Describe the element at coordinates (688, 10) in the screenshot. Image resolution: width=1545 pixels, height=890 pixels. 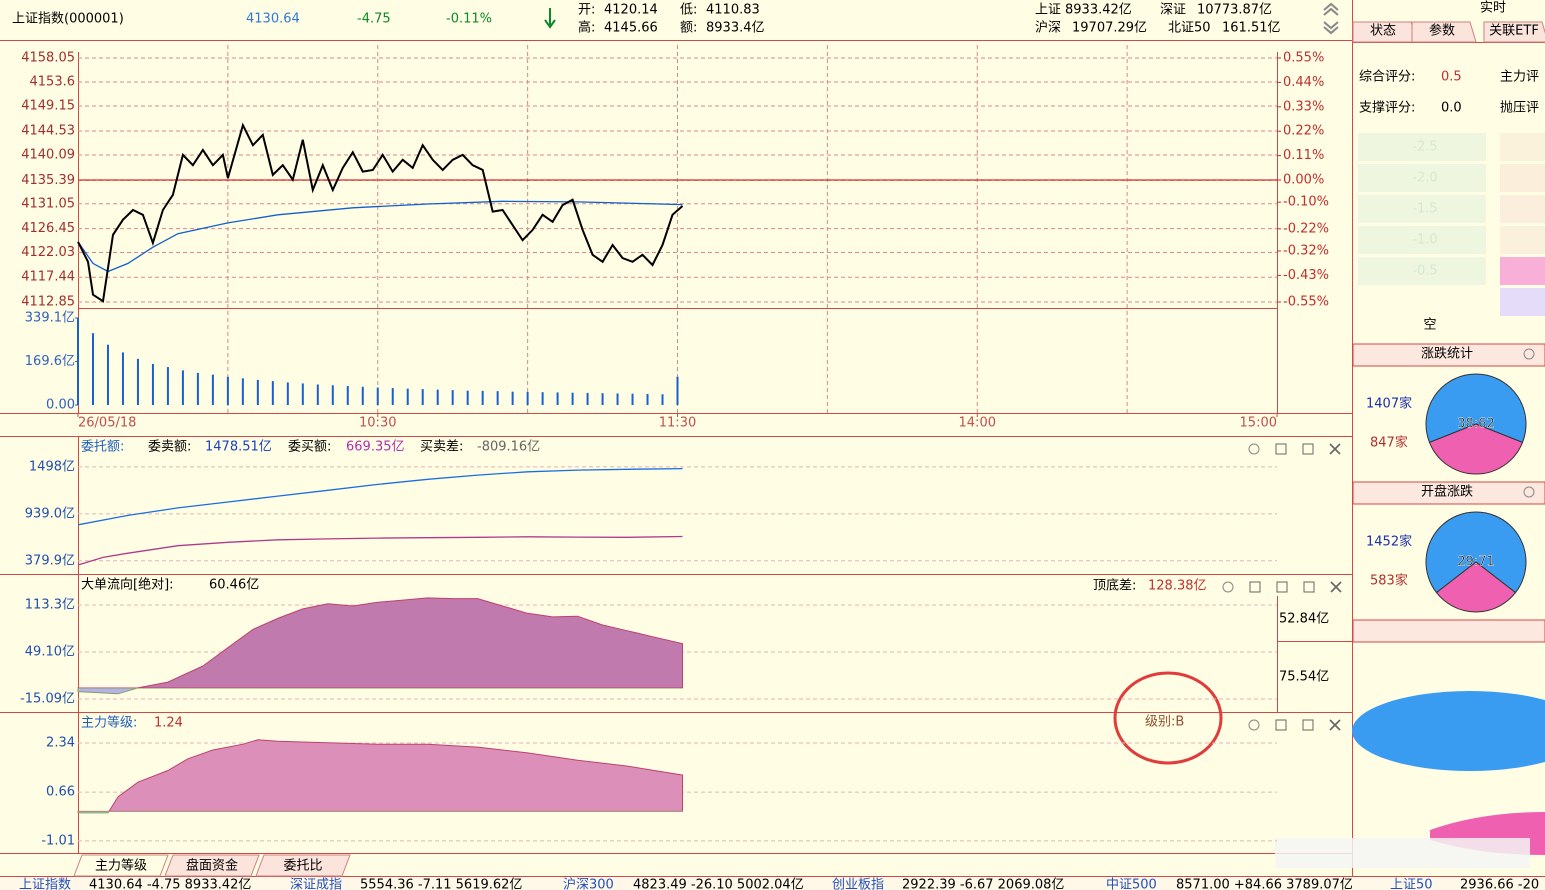
I see `stat-label: 低:` at that location.